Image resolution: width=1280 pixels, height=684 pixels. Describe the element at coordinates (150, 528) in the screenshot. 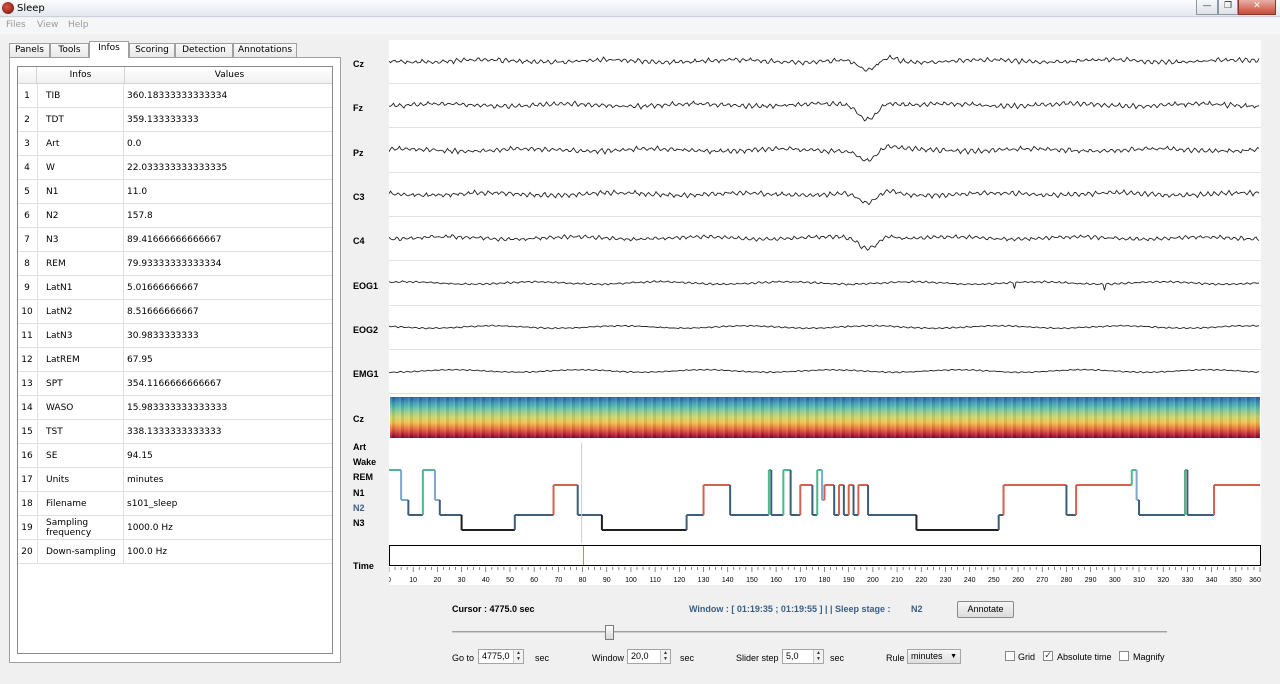

I see `info-value: 1000.0 Hz` at that location.